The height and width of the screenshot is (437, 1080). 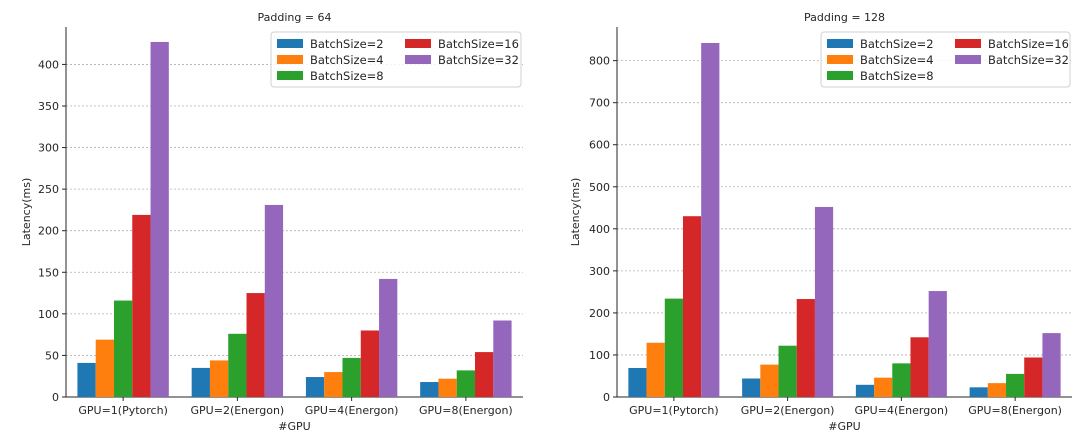 What do you see at coordinates (48, 272) in the screenshot?
I see `y-tick-label: 150` at bounding box center [48, 272].